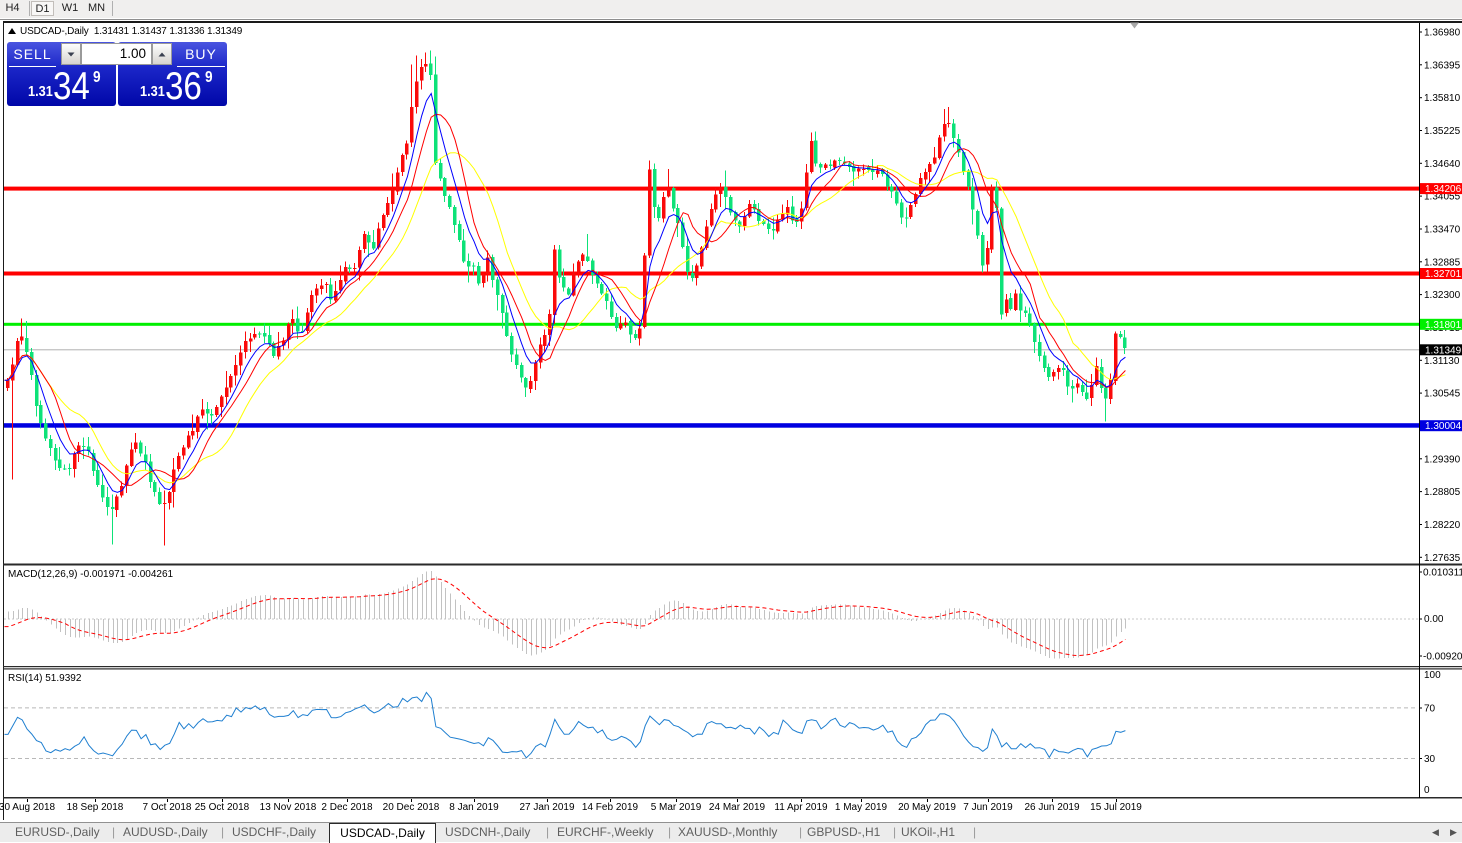  Describe the element at coordinates (411, 807) in the screenshot. I see `svg-text: 20 Dec 2018` at that location.